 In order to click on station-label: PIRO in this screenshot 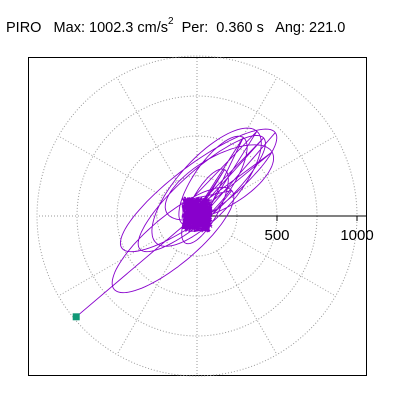, I will do `click(24, 27)`.